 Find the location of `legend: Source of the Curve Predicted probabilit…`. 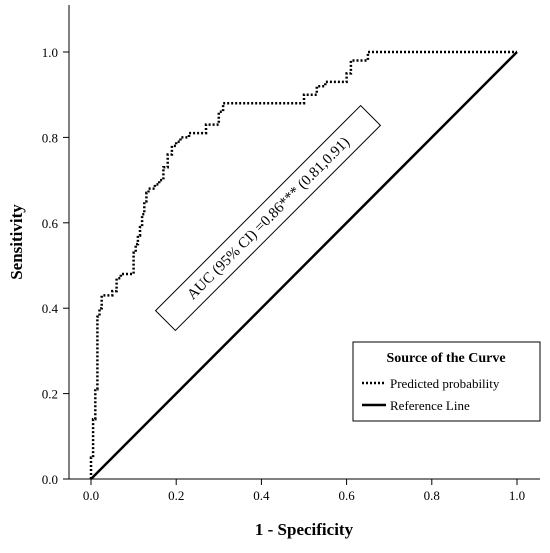

legend: Source of the Curve Predicted probabilit… is located at coordinates (446, 381).